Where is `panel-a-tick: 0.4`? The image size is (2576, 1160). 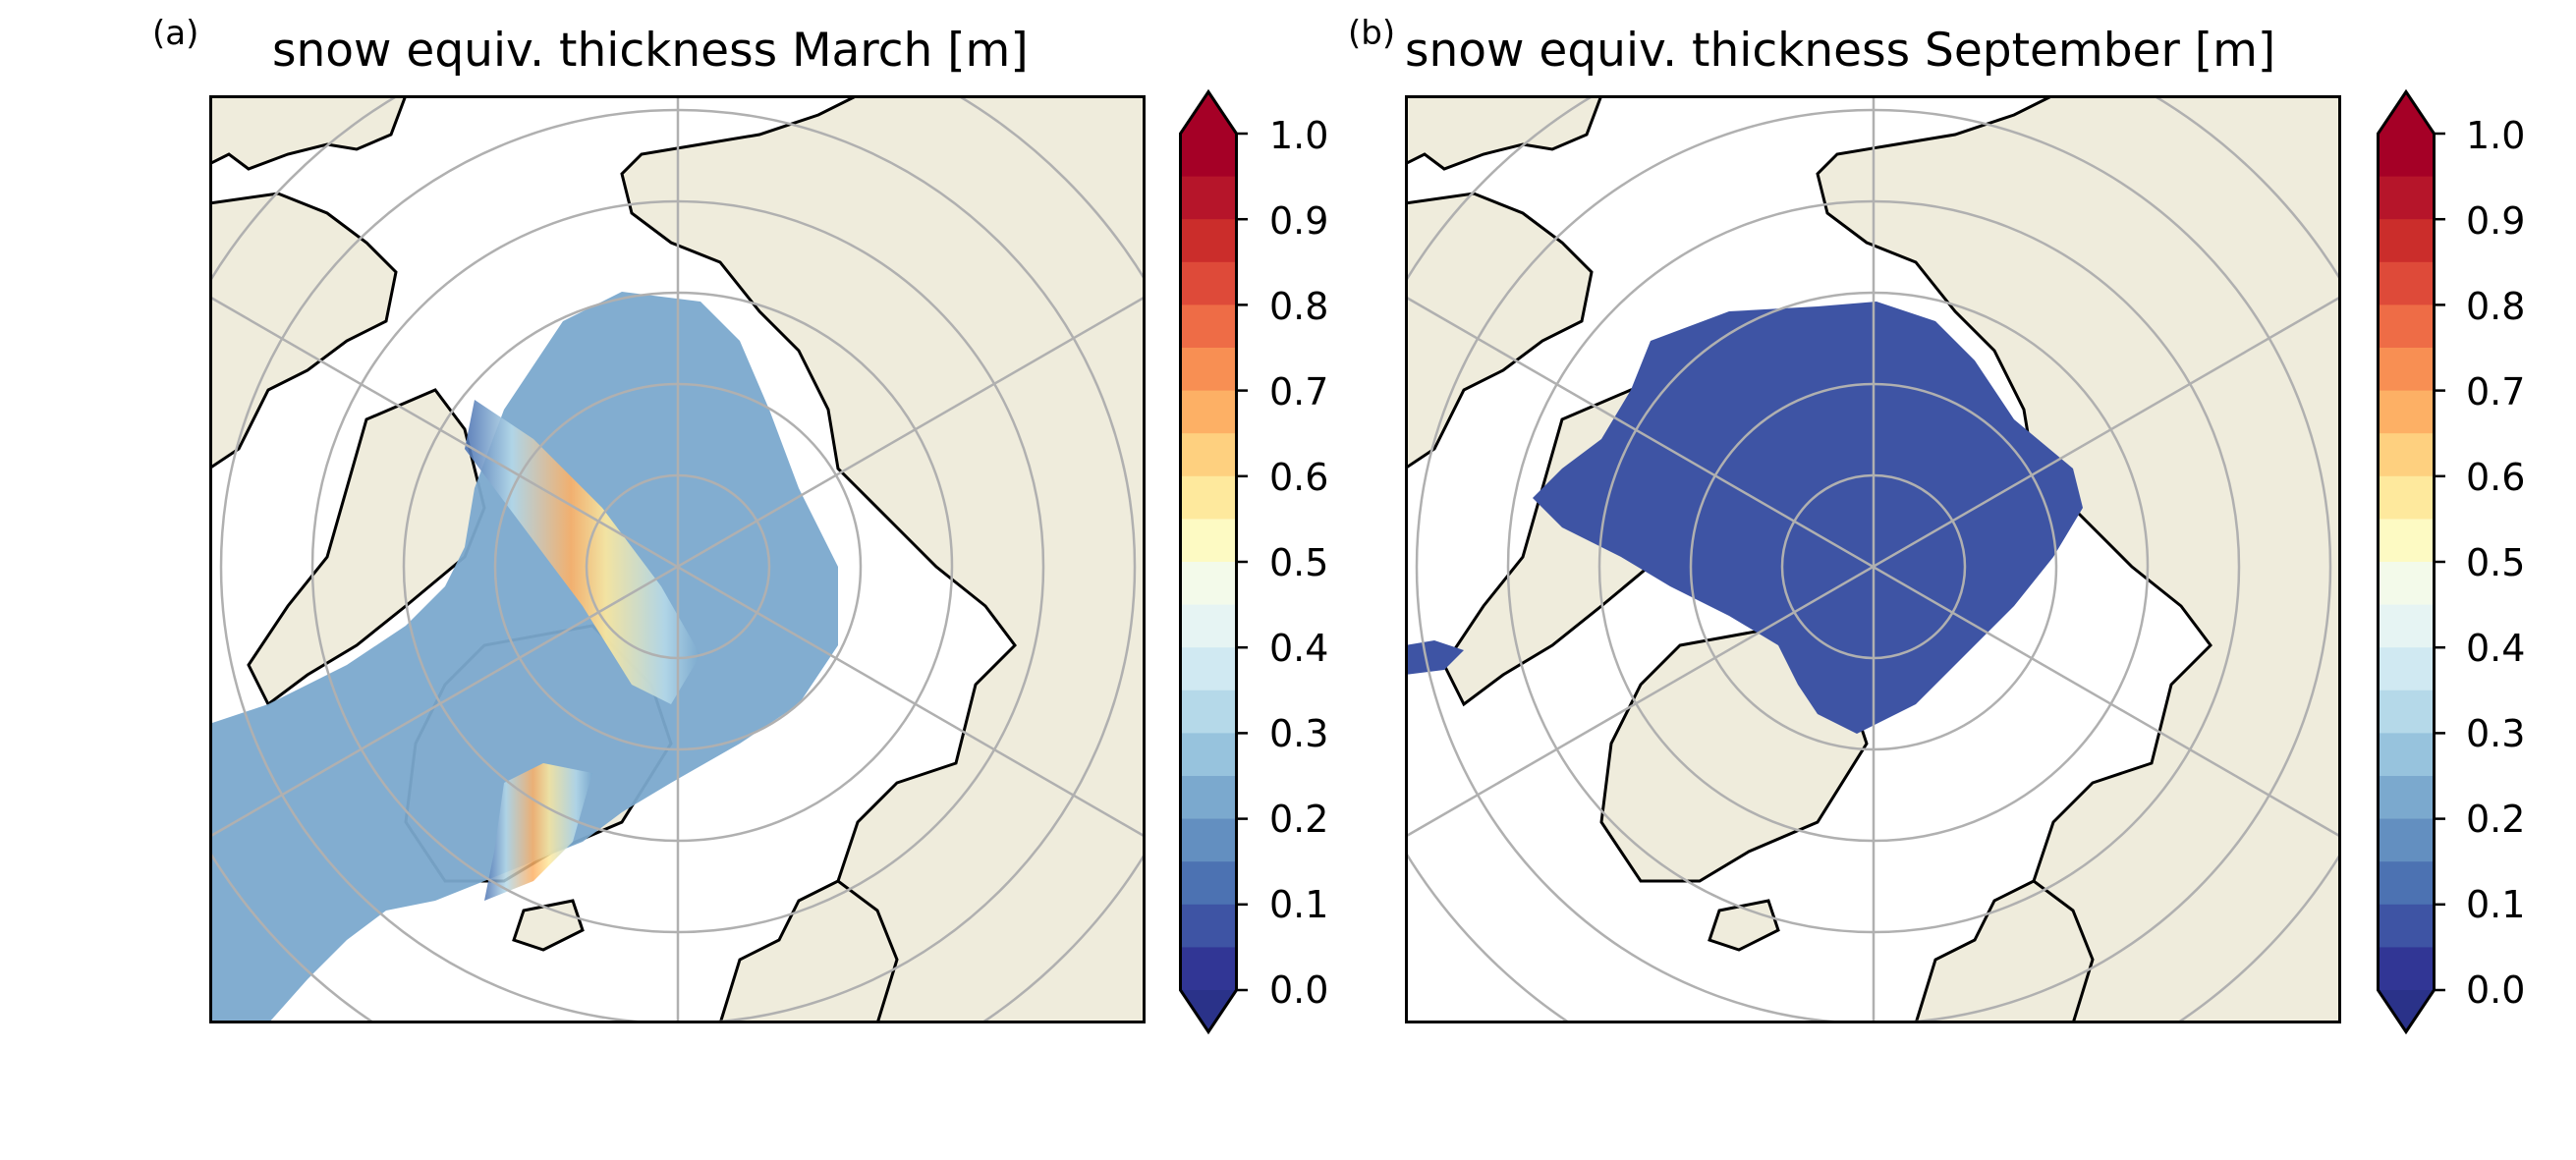
panel-a-tick: 0.4 is located at coordinates (1299, 648).